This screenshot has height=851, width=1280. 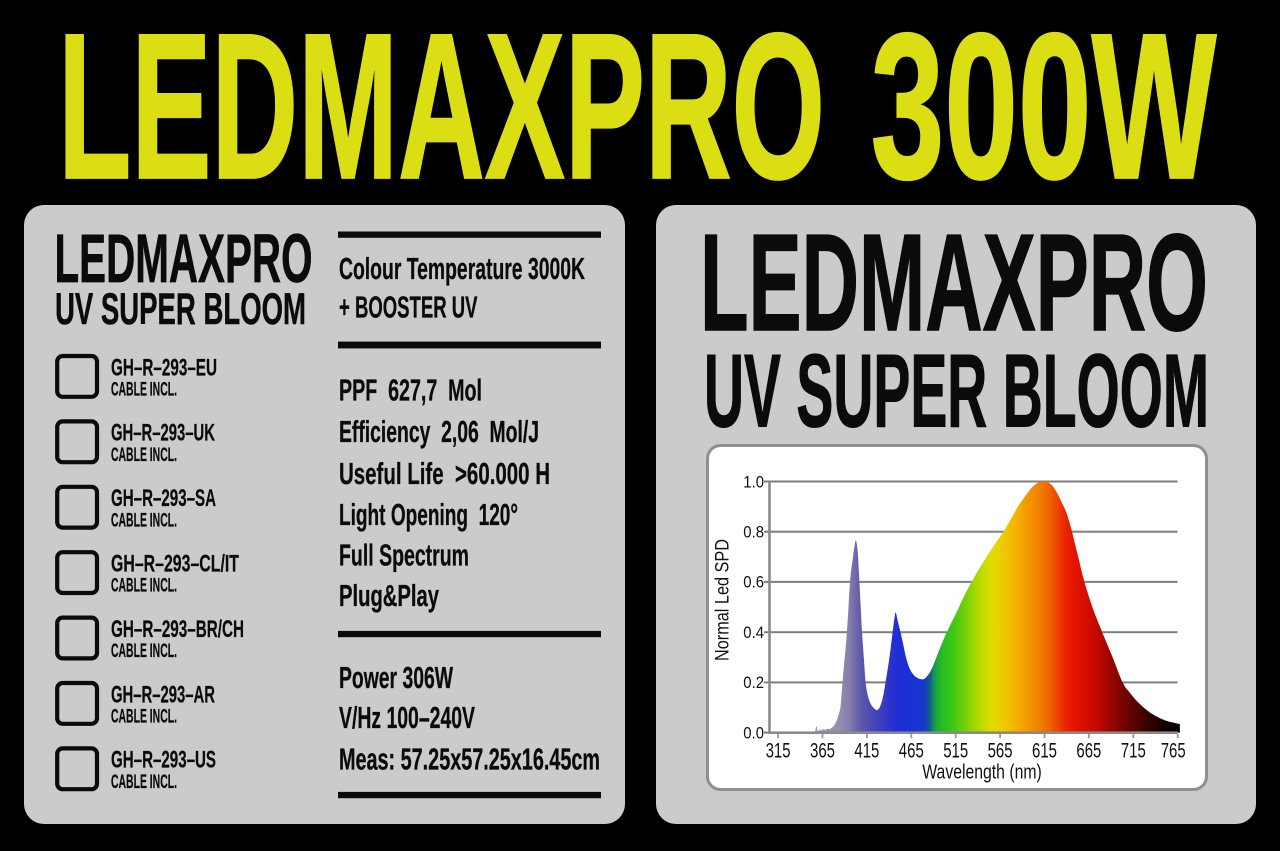 I want to click on svg-text: Normal Led SPD, so click(x=723, y=600).